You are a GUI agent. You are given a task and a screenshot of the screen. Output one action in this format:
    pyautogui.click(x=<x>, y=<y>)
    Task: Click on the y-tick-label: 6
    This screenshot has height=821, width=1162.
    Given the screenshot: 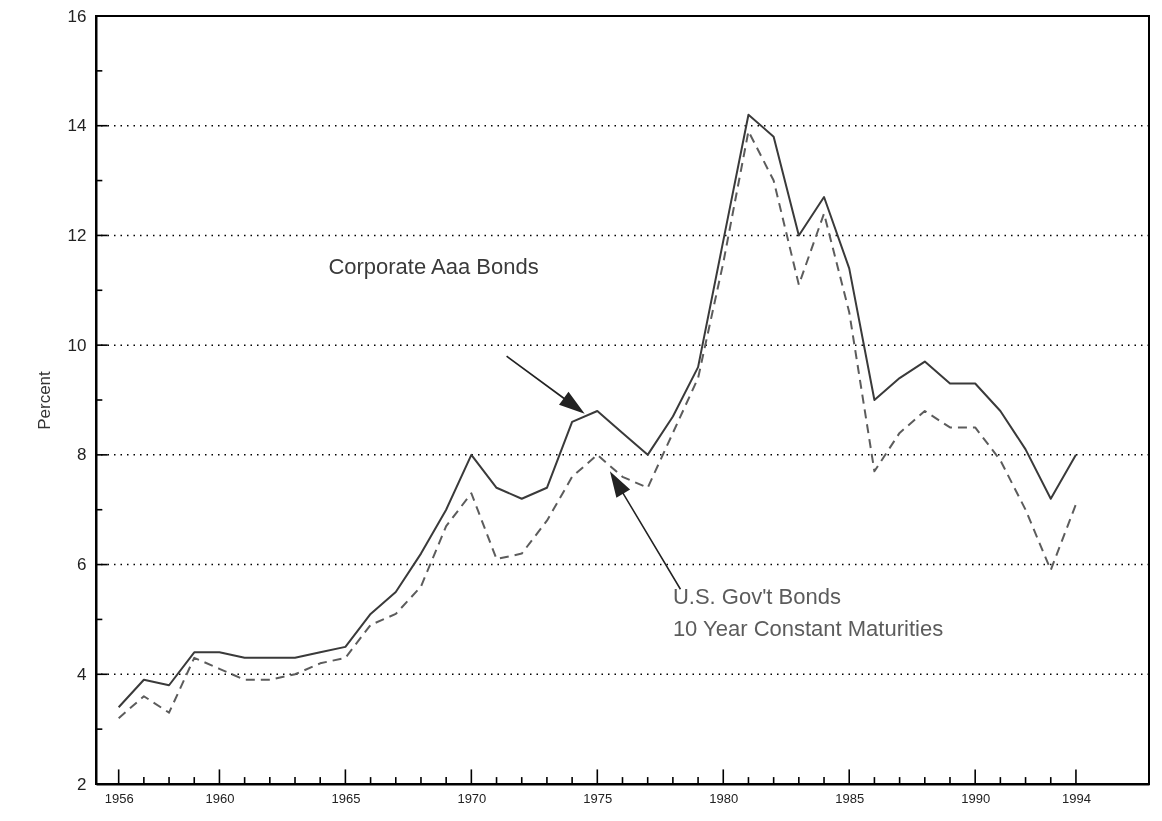 What is the action you would take?
    pyautogui.click(x=82, y=565)
    